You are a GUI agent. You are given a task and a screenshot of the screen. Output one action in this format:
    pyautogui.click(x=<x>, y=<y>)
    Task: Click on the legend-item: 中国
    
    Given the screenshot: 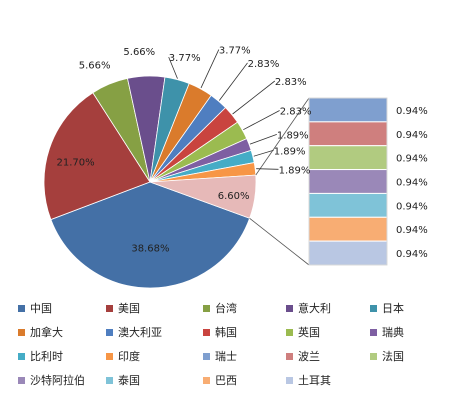 What is the action you would take?
    pyautogui.click(x=35, y=308)
    